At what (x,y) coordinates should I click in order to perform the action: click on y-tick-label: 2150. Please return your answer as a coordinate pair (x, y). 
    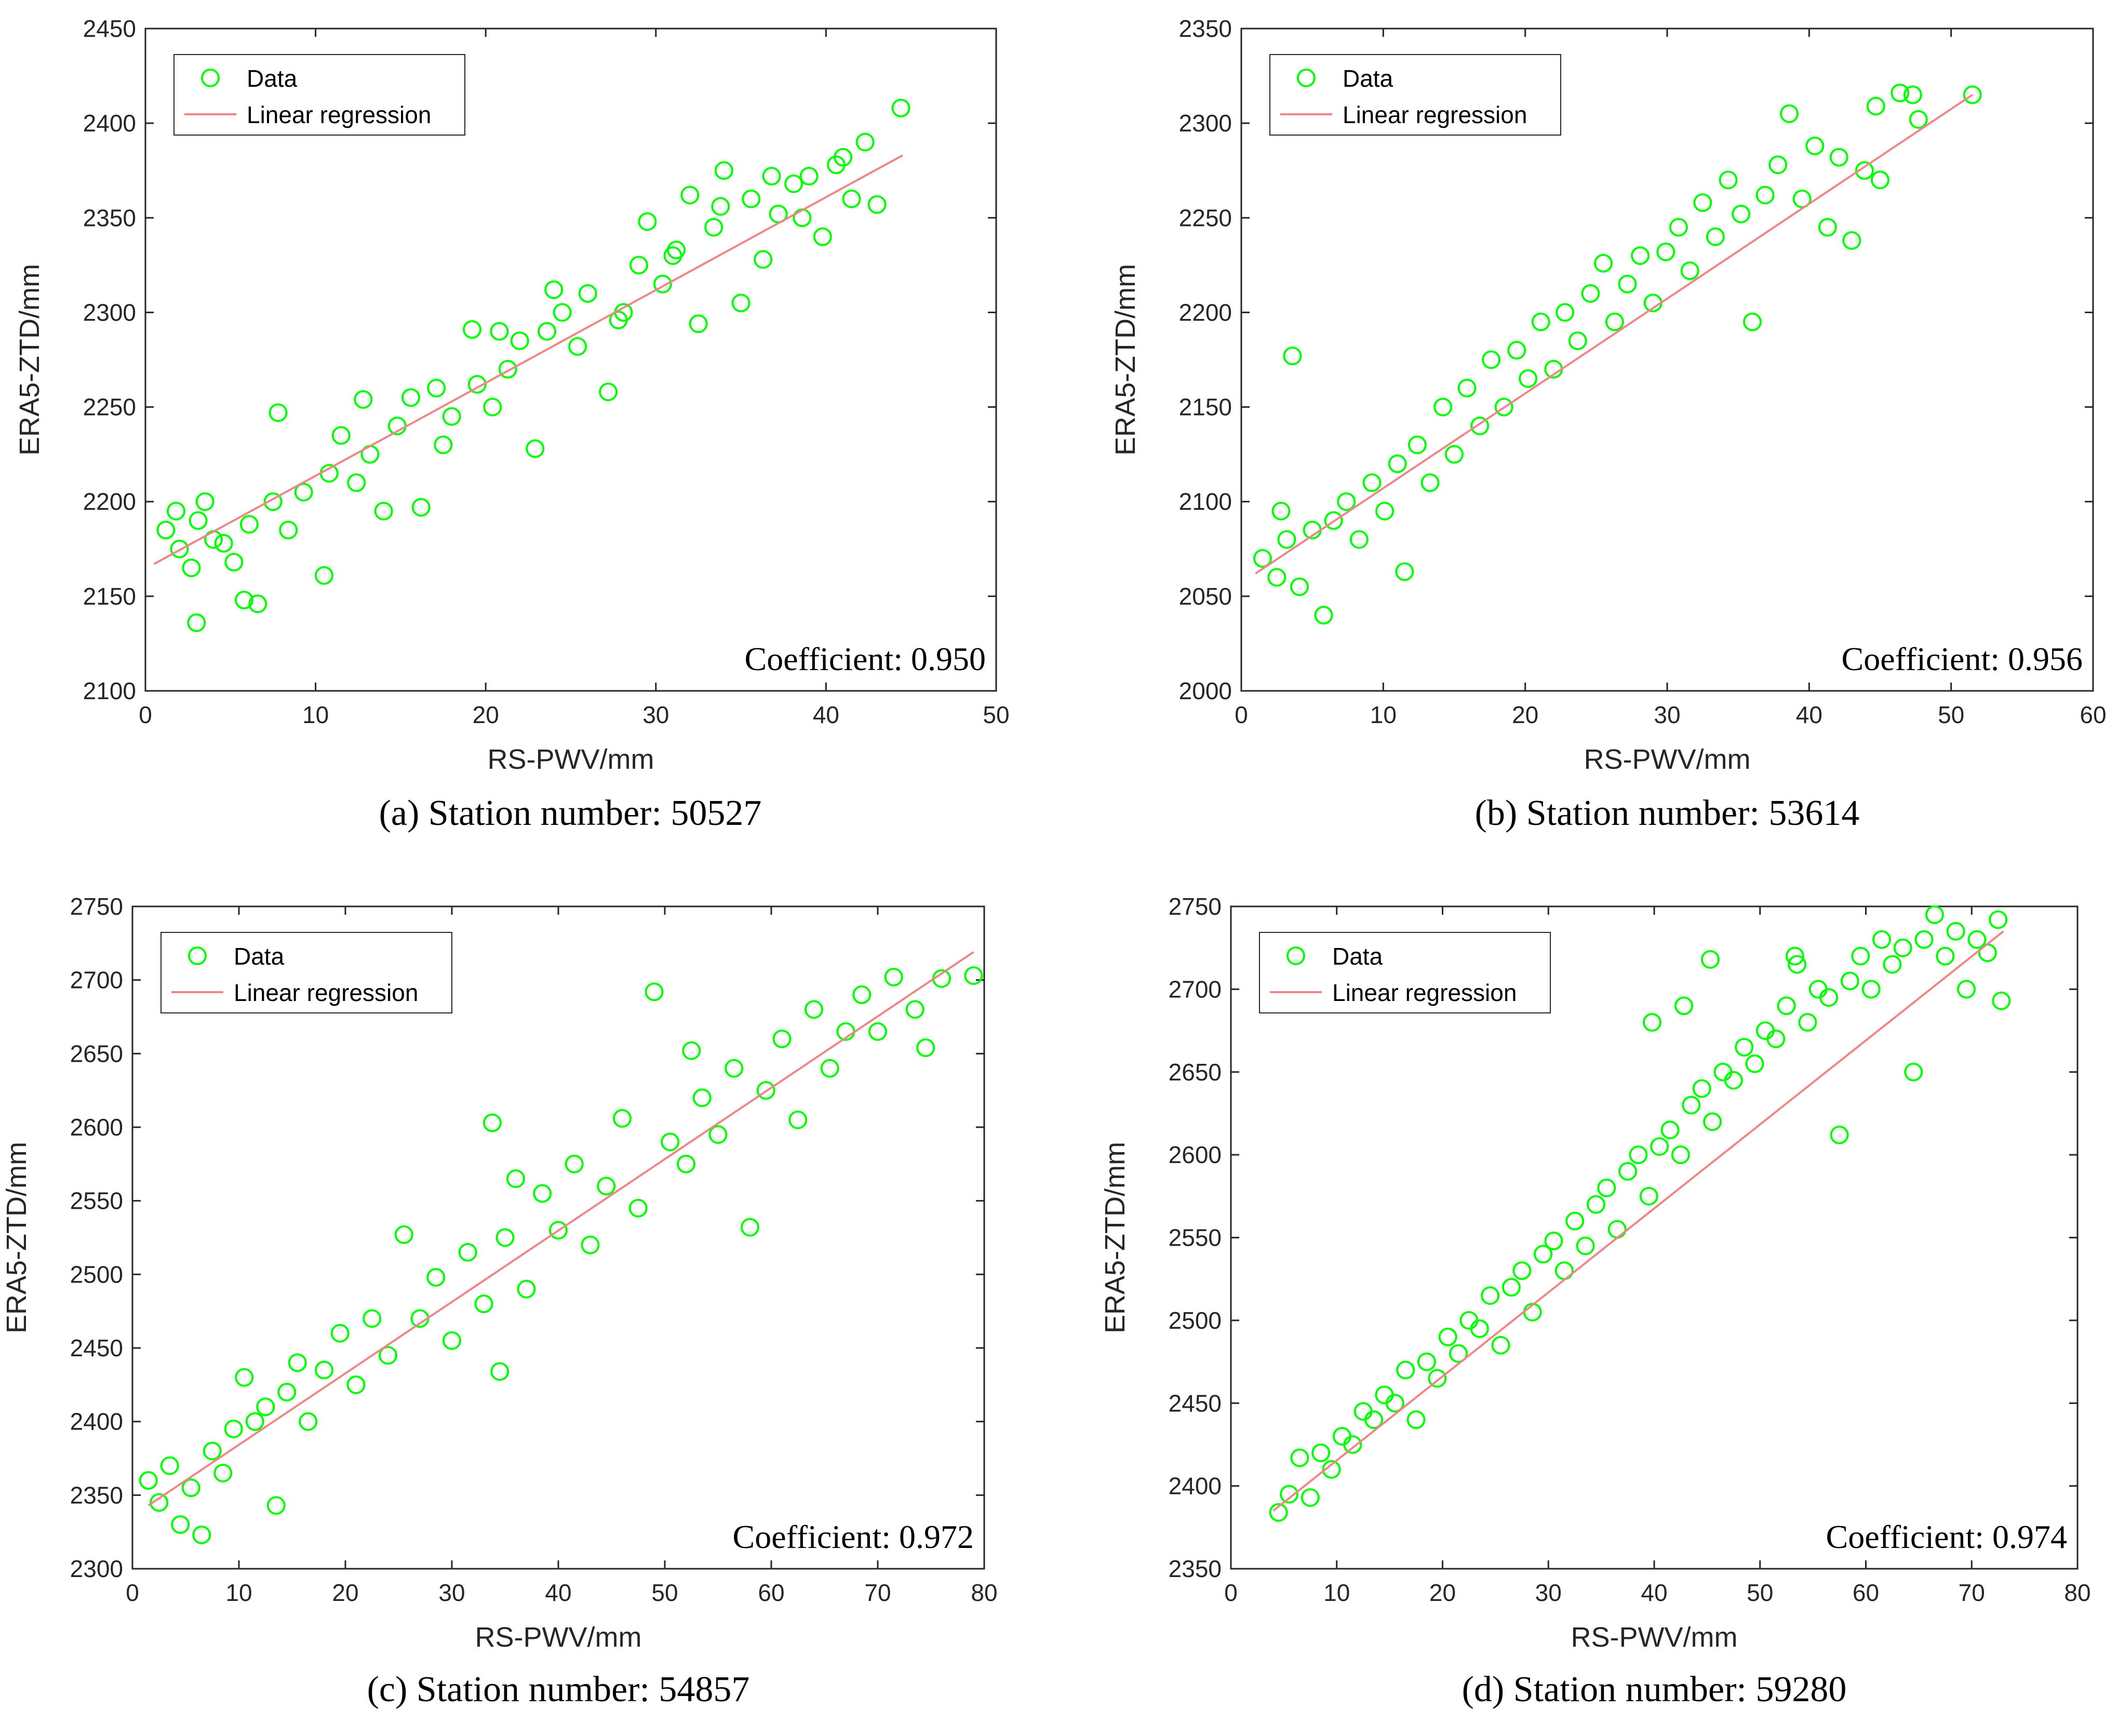
    Looking at the image, I should click on (110, 596).